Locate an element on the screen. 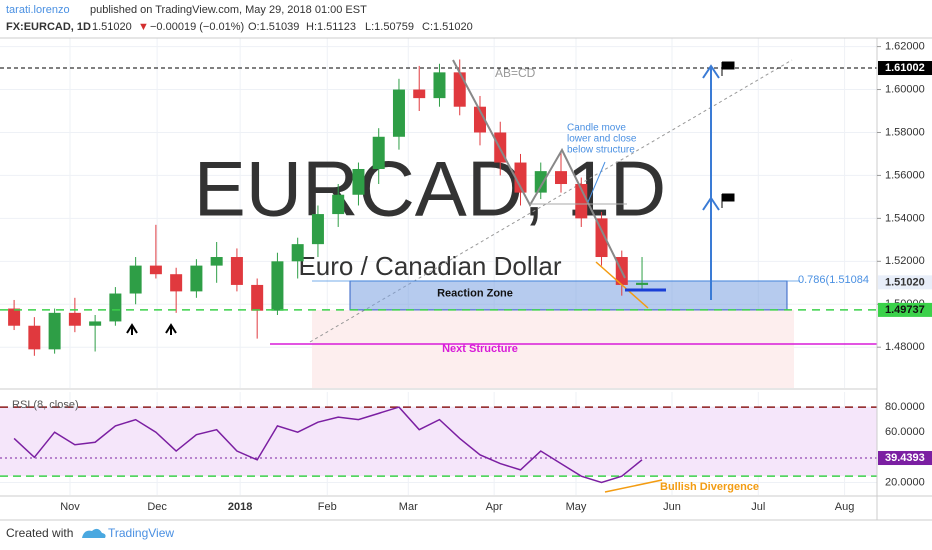 Image resolution: width=932 pixels, height=550 pixels. x-tick-label: Mar is located at coordinates (408, 507).